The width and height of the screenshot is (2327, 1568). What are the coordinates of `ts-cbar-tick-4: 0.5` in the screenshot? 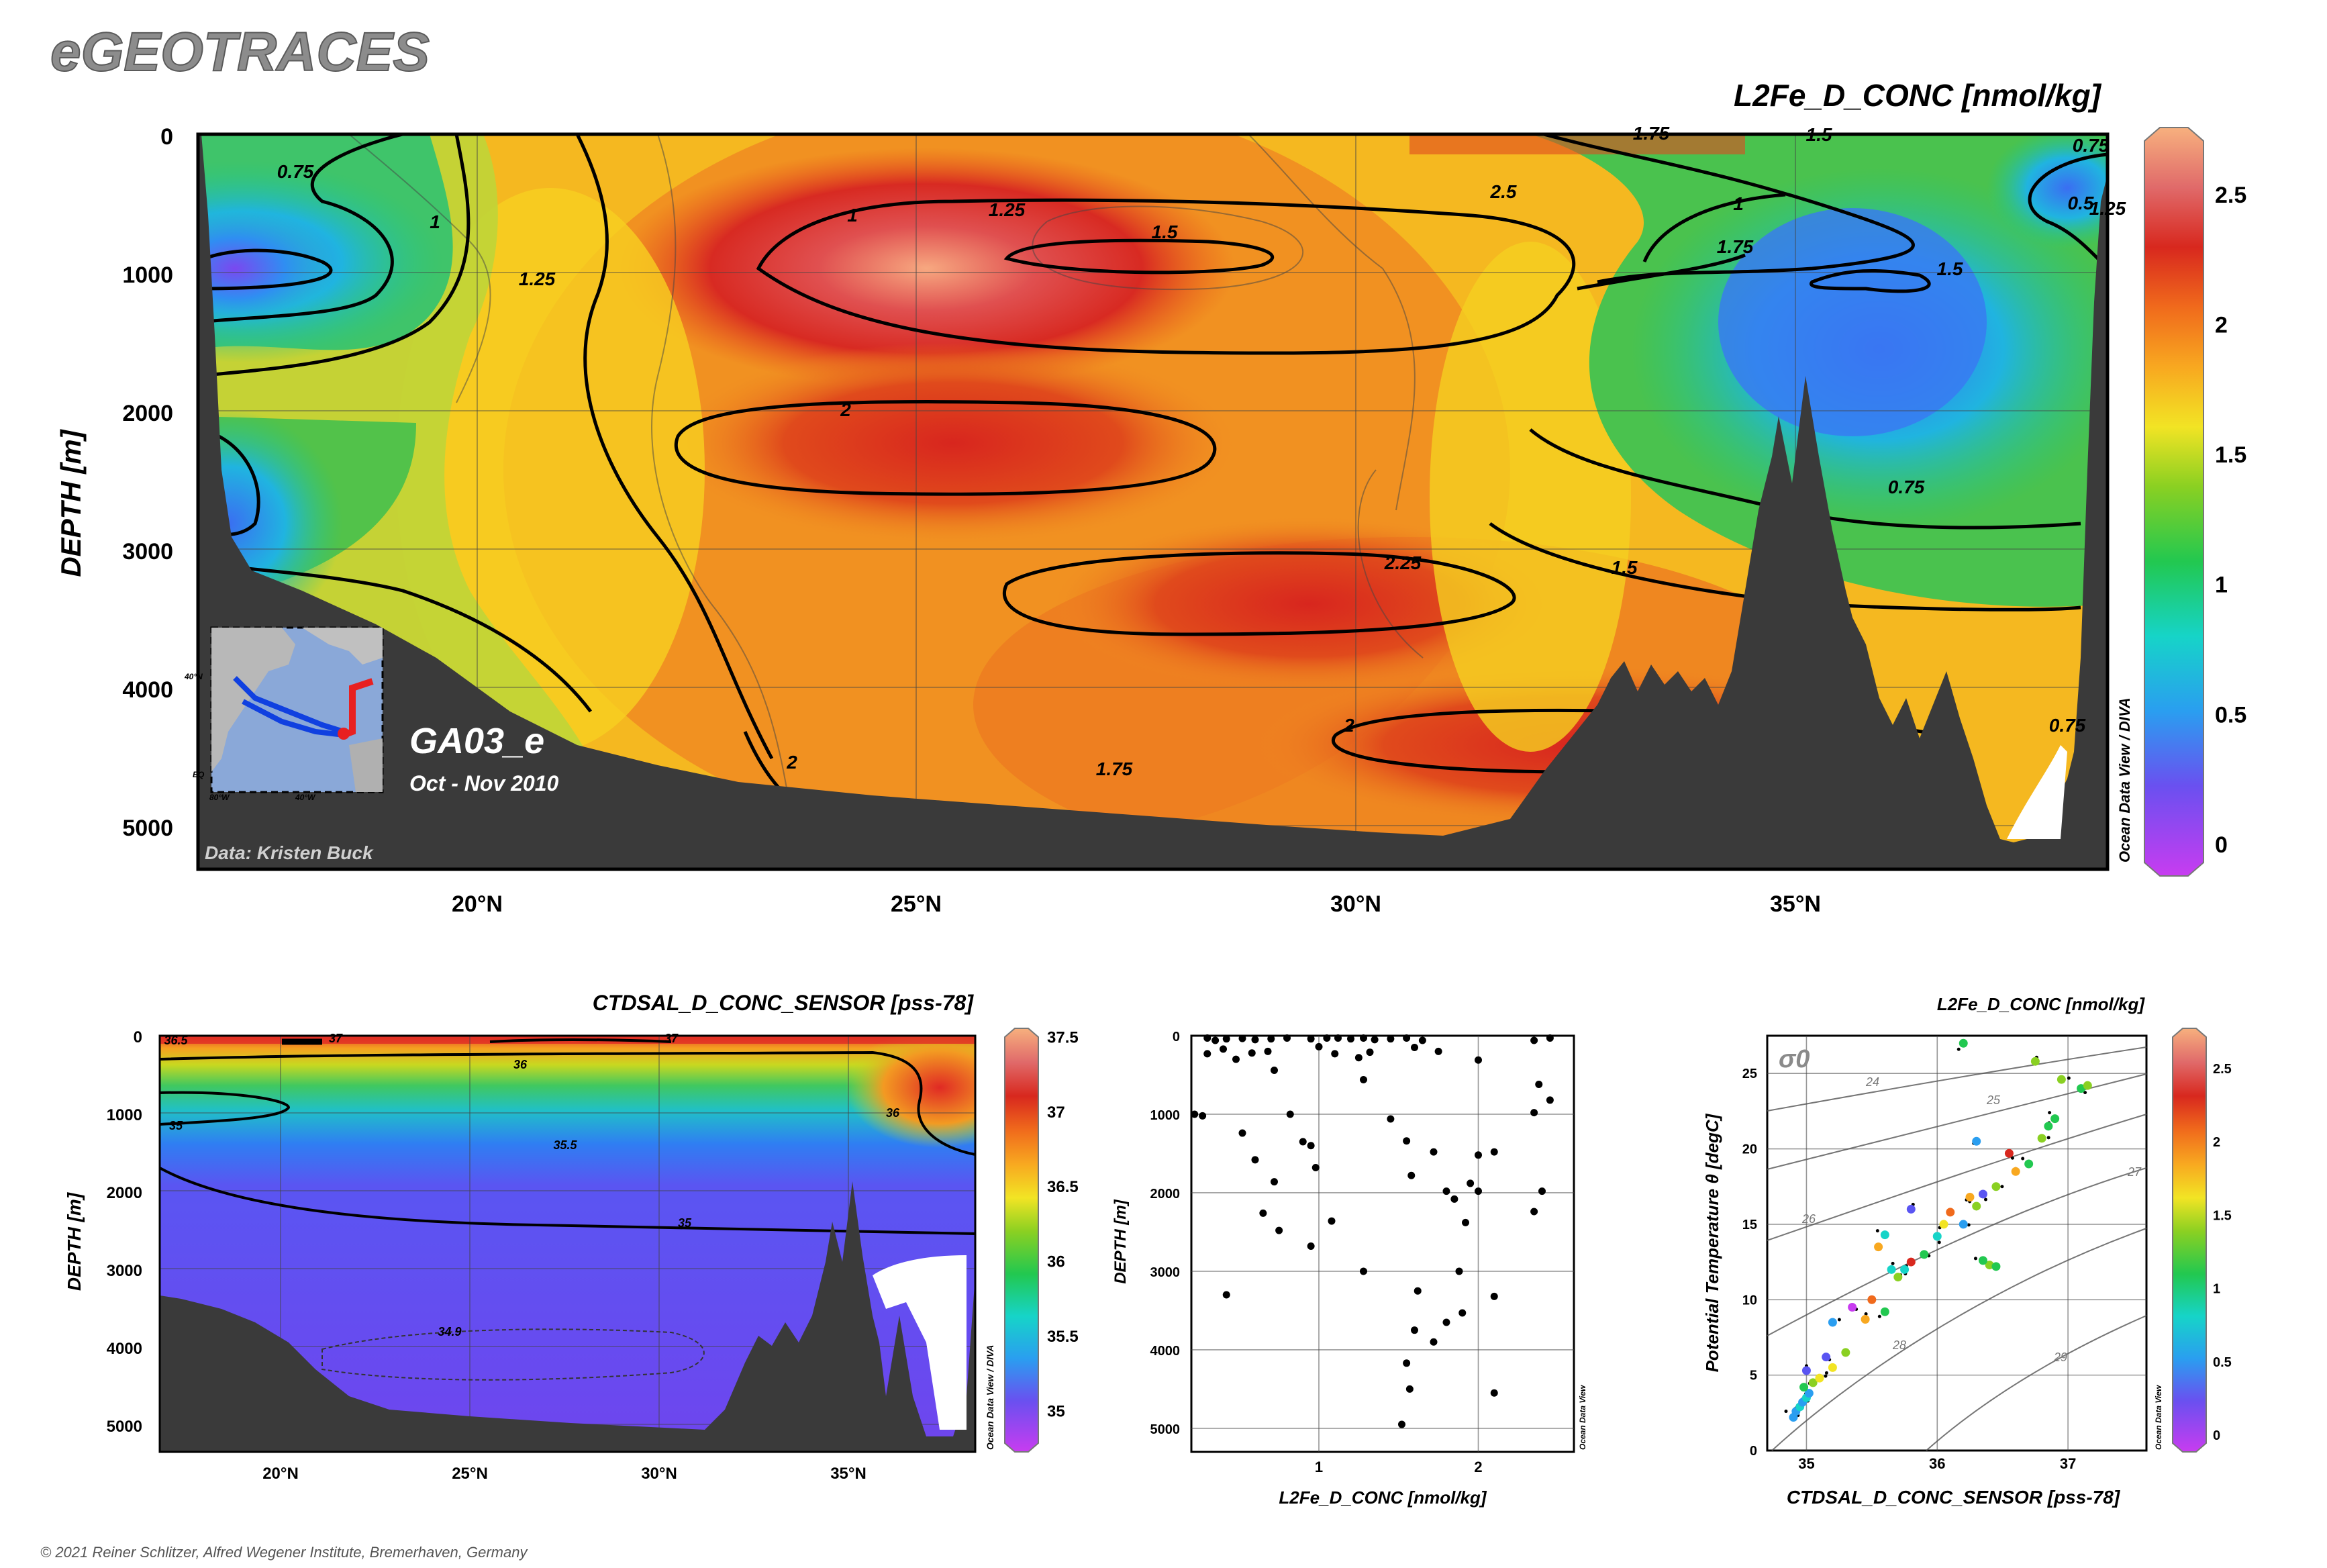 It's located at (2222, 1363).